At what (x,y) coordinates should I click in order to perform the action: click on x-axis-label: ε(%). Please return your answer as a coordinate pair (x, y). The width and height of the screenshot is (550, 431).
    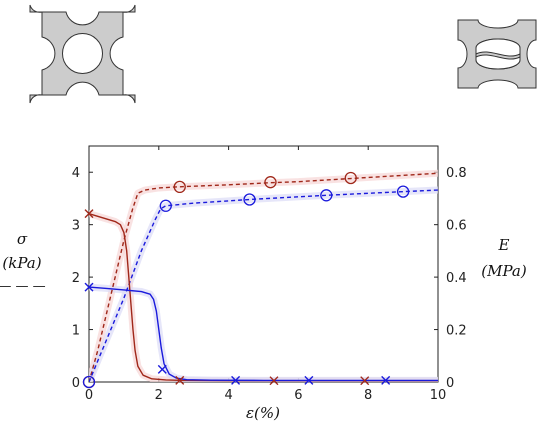
    Looking at the image, I should click on (263, 413).